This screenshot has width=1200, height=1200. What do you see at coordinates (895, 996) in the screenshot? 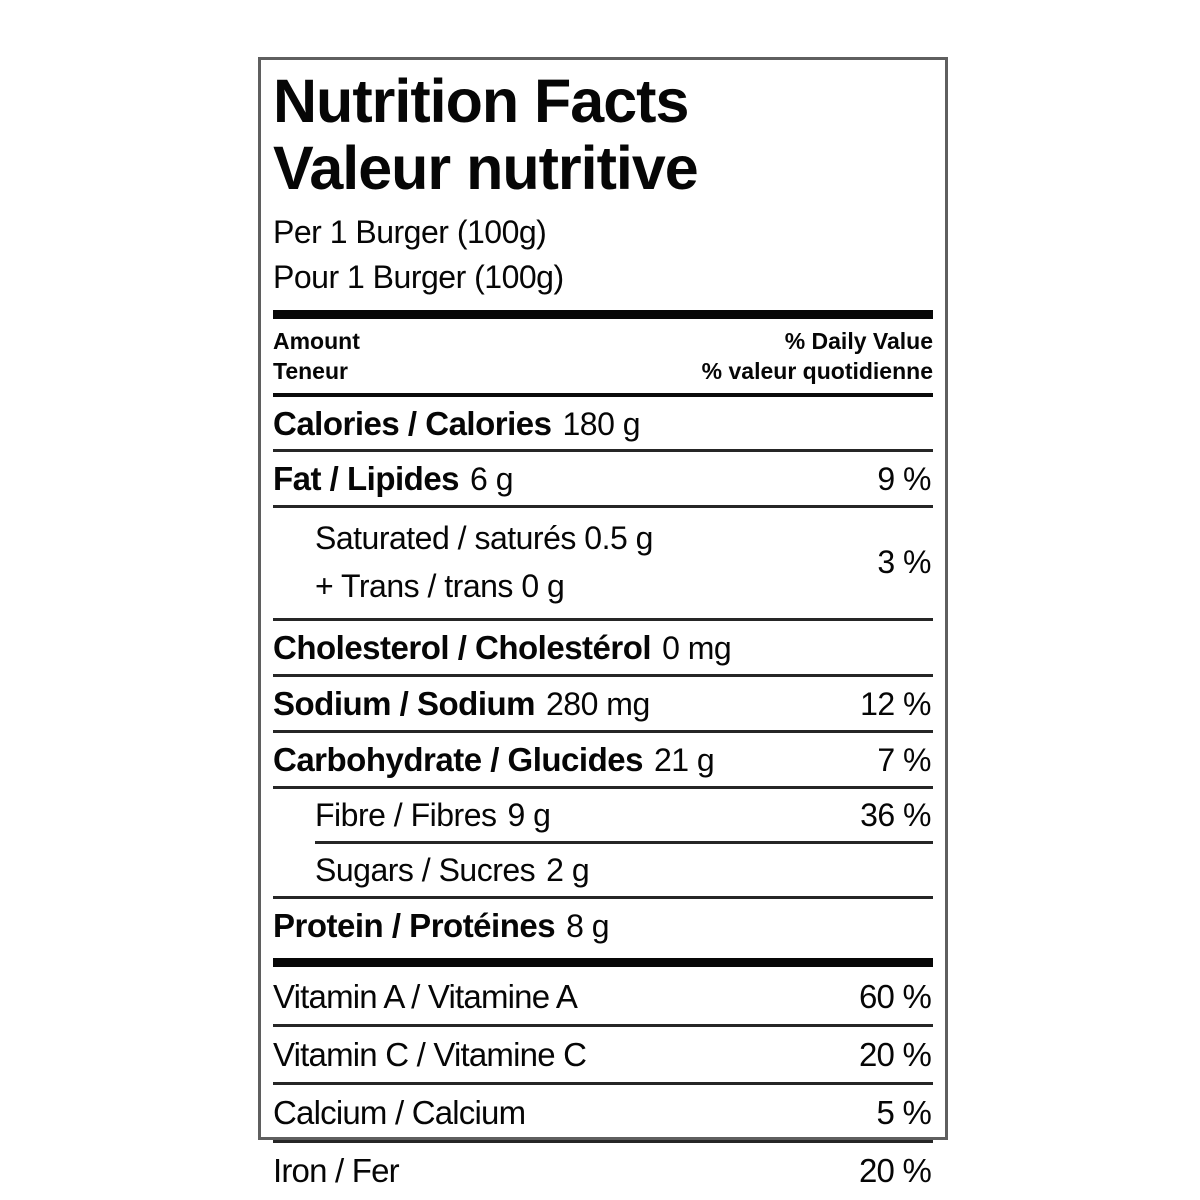
I see `micronutrient-percent: 60 %` at bounding box center [895, 996].